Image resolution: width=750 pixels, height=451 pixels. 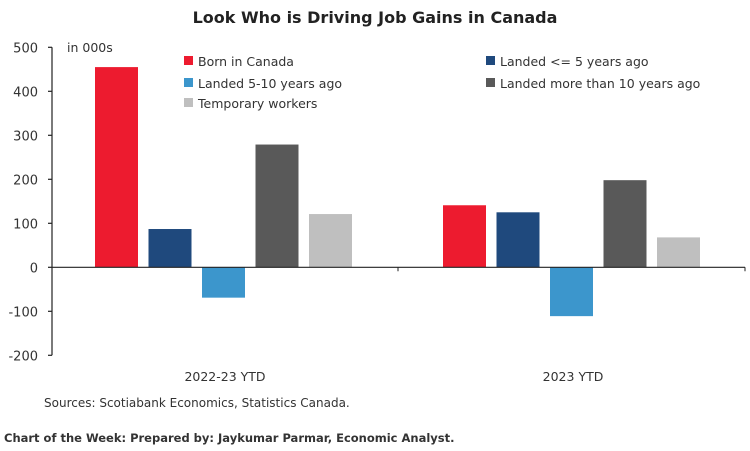 I want to click on y-tick-label: 300, so click(x=25, y=136).